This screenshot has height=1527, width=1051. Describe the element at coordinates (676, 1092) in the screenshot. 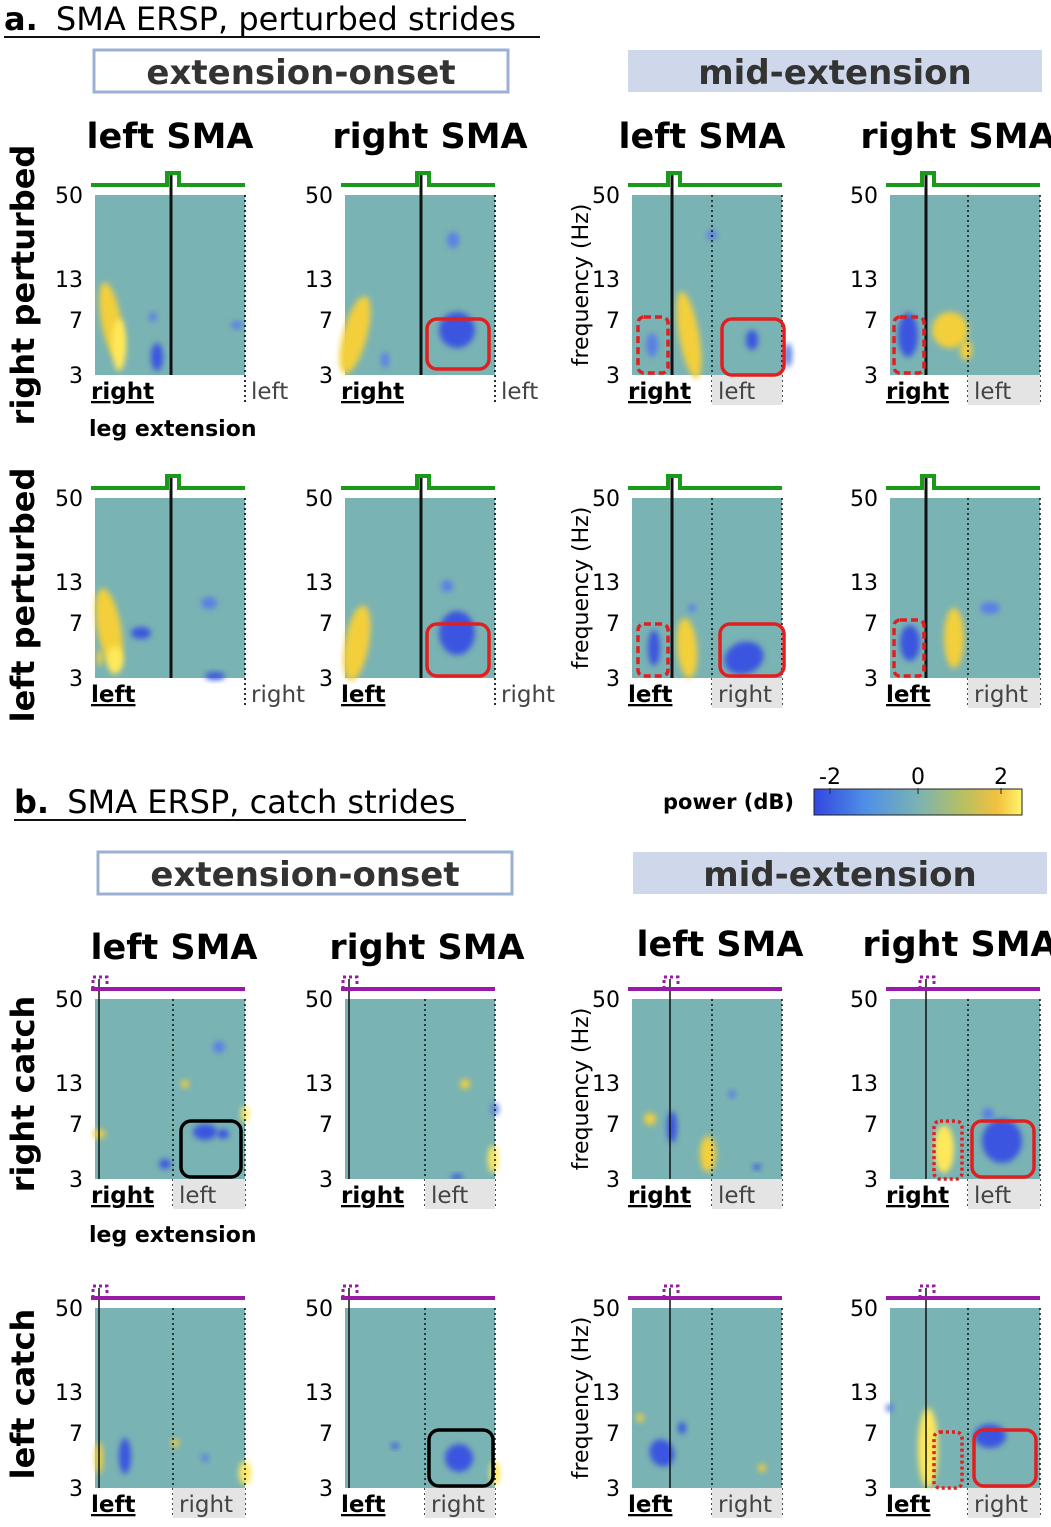

I see `ersp-panel: right left 50 13 7 3 frequency (Hz)` at that location.